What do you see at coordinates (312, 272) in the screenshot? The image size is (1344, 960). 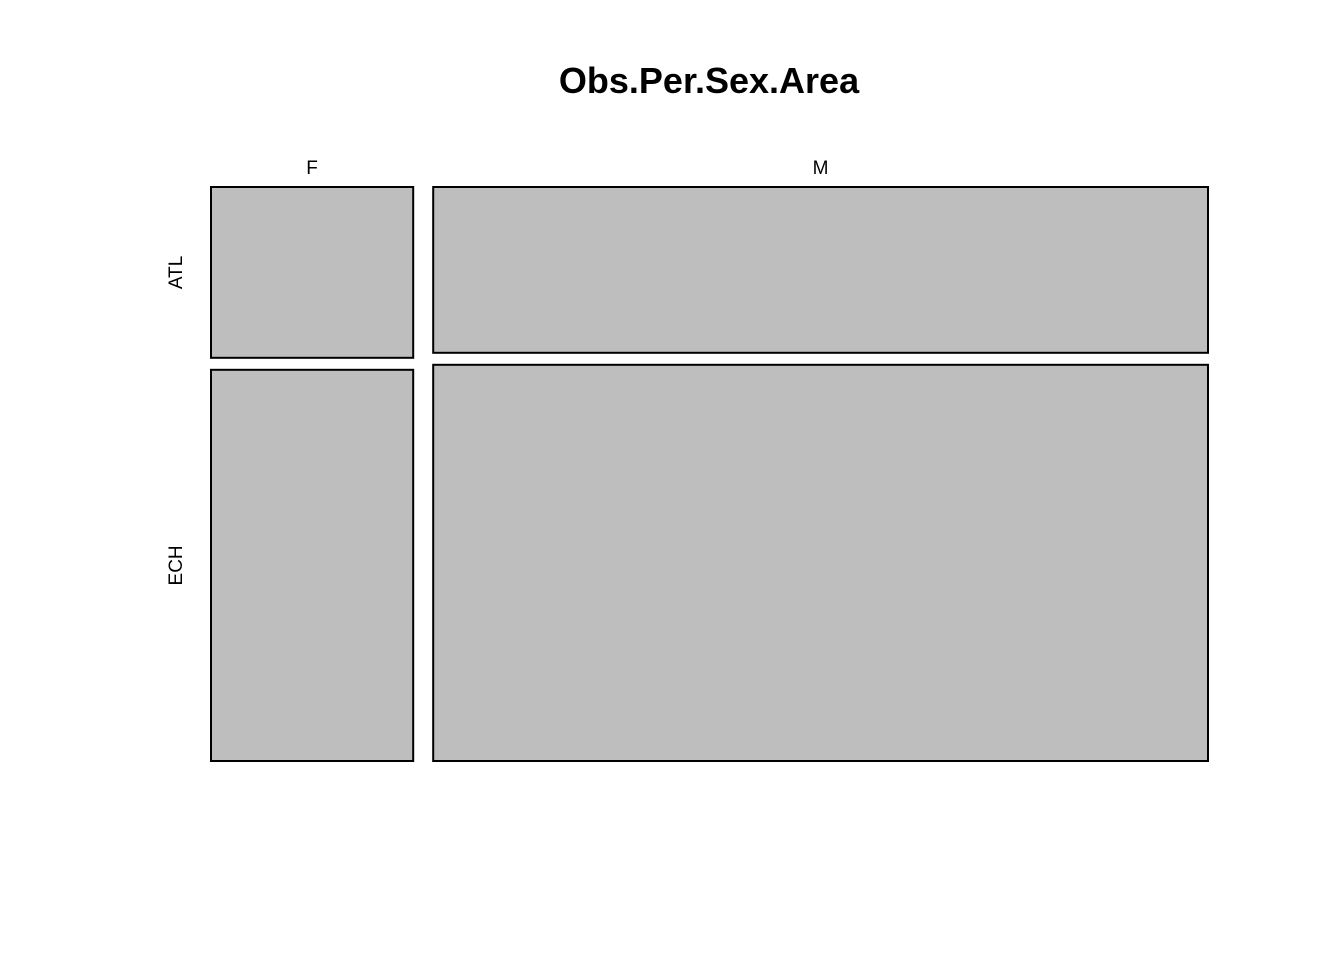 I see `tile-f-atl` at bounding box center [312, 272].